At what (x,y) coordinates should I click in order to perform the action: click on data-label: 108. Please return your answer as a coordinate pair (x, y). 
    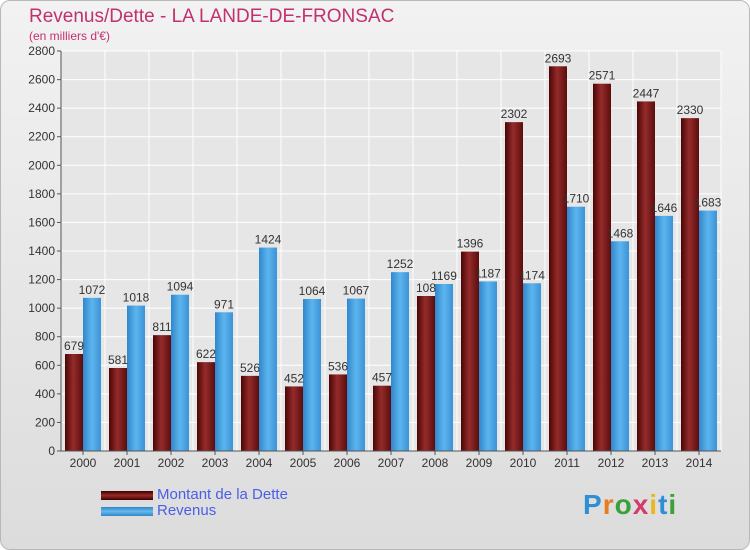
    Looking at the image, I should click on (426, 288).